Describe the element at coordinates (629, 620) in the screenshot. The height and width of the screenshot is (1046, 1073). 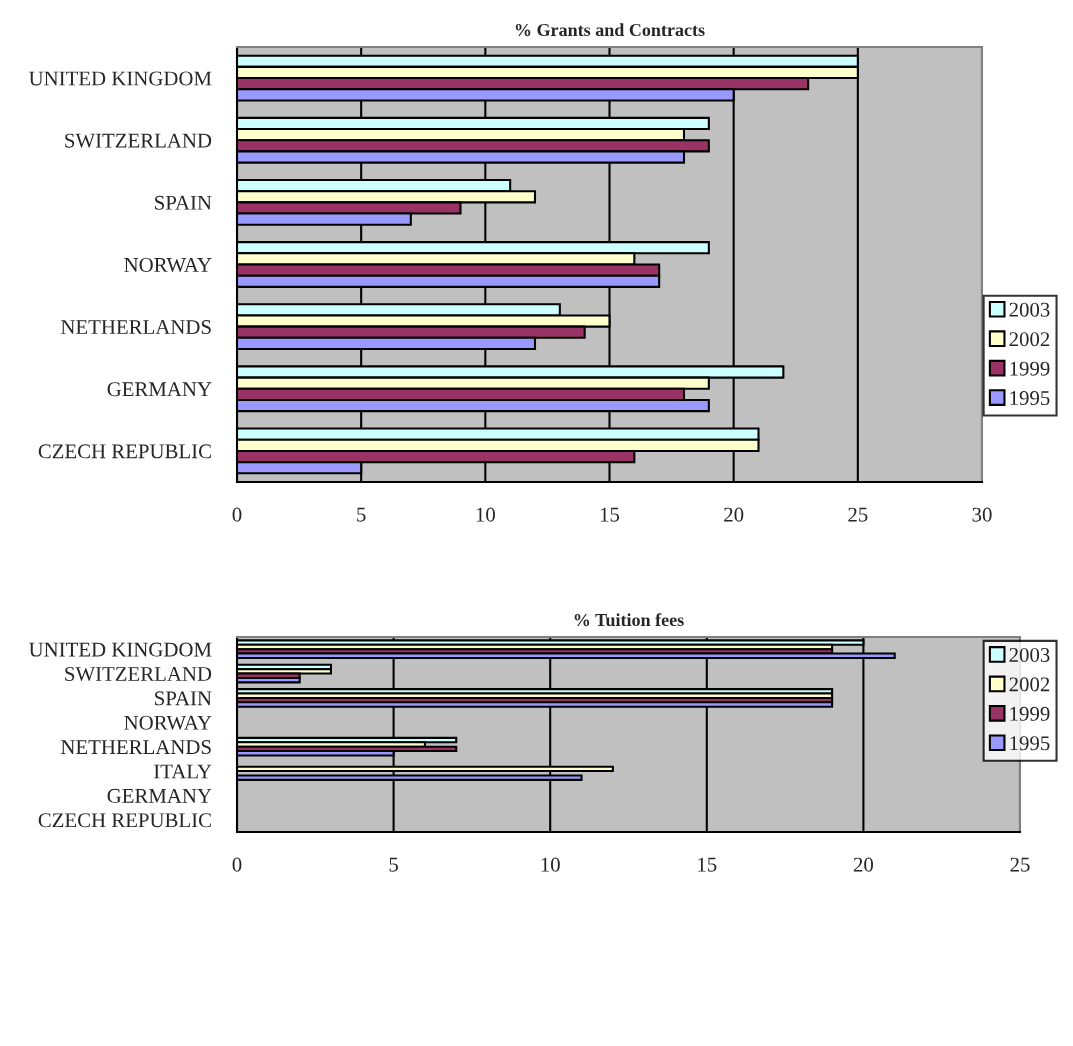
I see `chart-title: % Tuition fees` at that location.